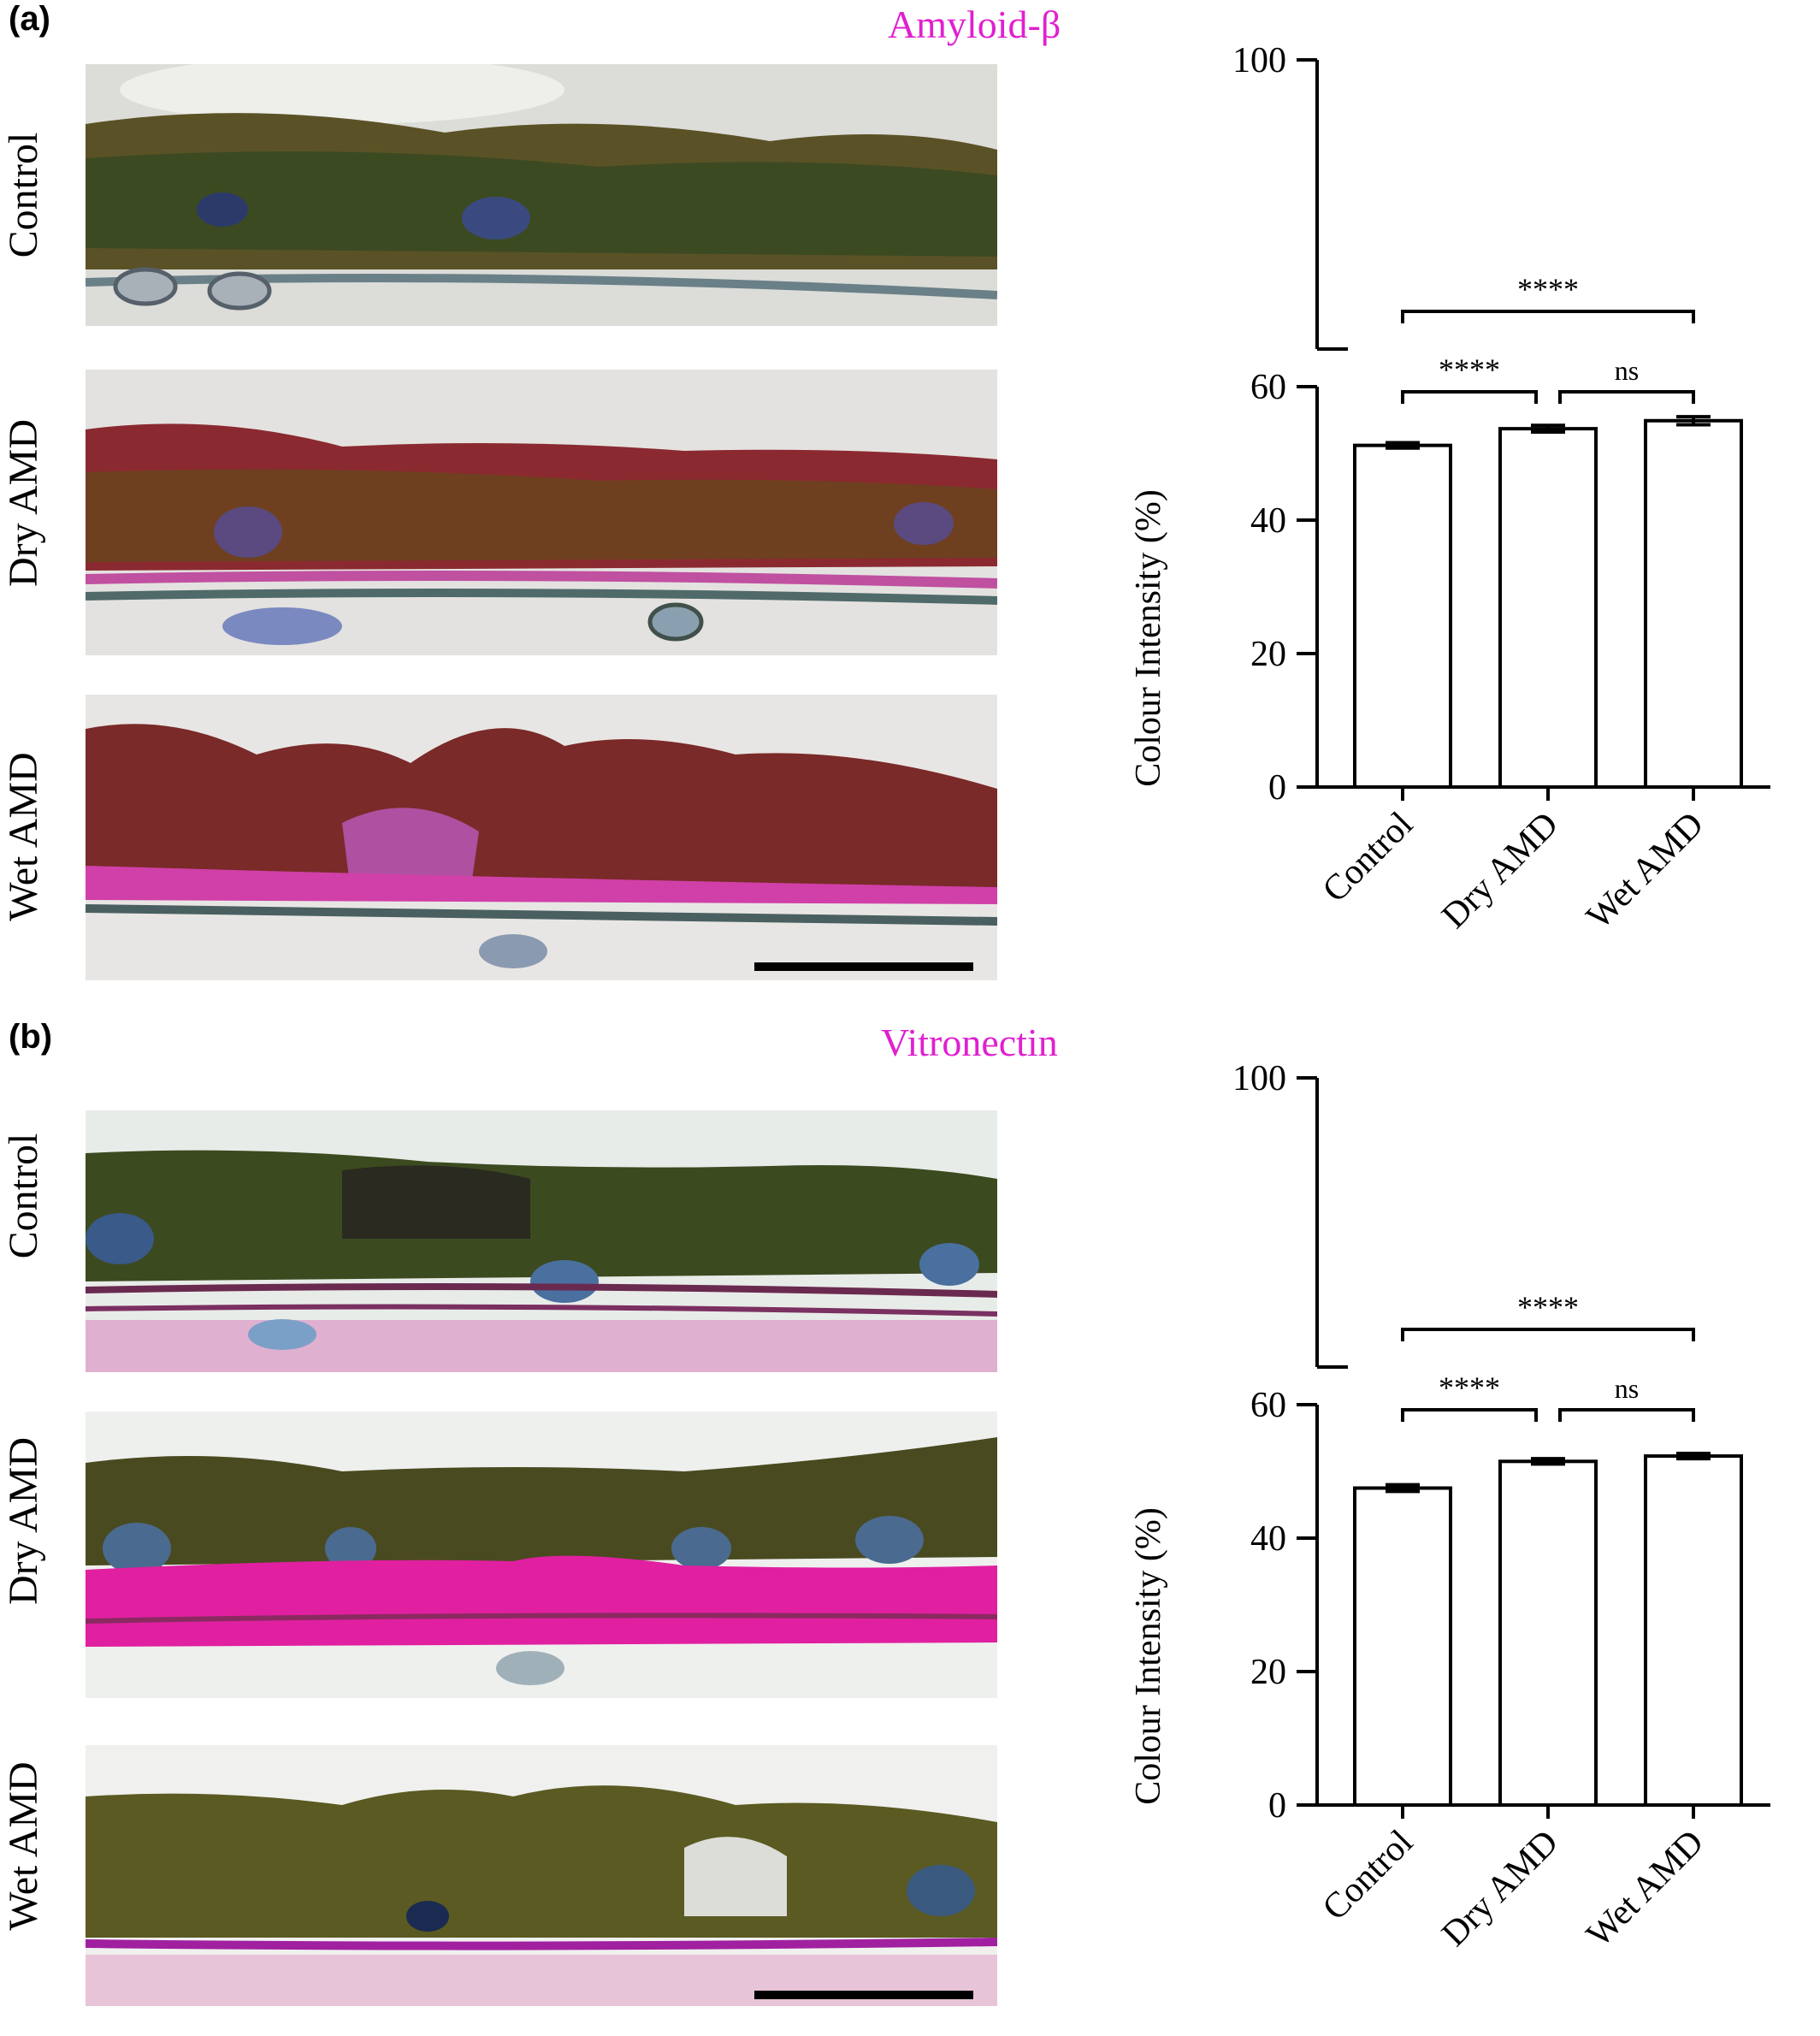  I want to click on panel-label: (b), so click(31, 1037).